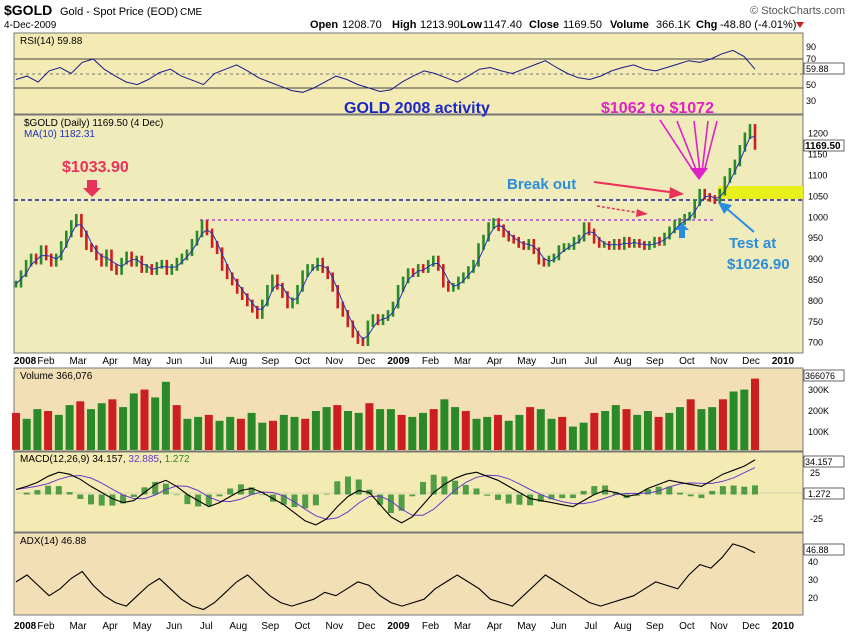 Image resolution: width=849 pixels, height=637 pixels. I want to click on macd-hist-value: 1.272, so click(177, 459).